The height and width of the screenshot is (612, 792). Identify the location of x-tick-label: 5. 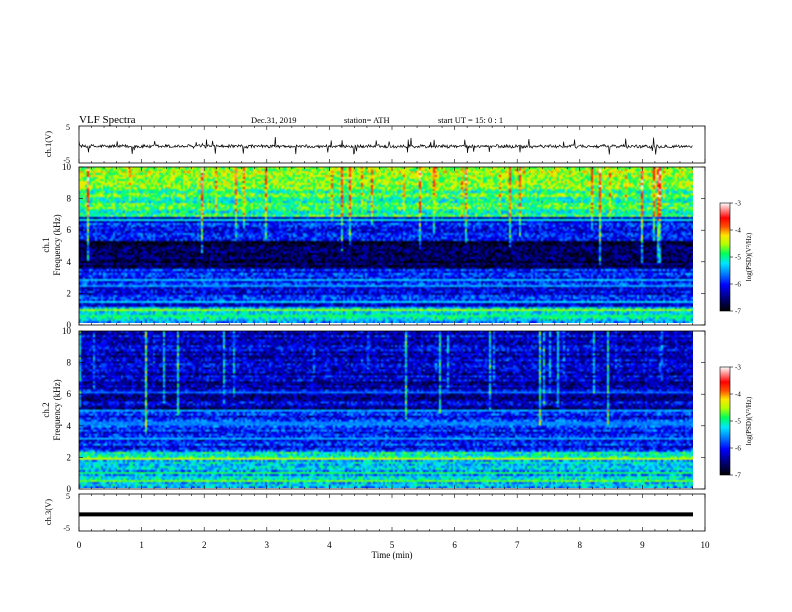
(392, 545).